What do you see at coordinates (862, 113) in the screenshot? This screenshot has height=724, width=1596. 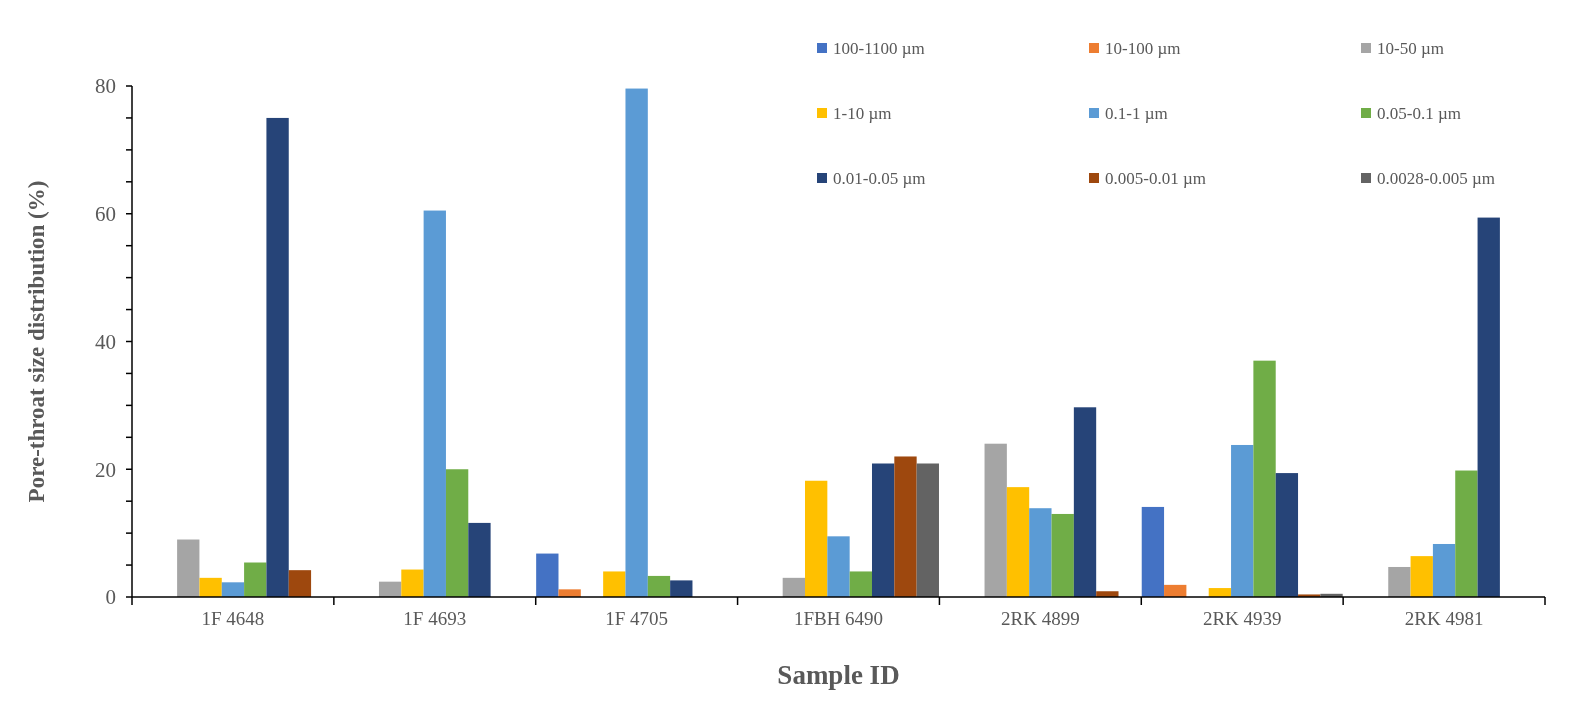 I see `legend-label: 1-10 µm` at bounding box center [862, 113].